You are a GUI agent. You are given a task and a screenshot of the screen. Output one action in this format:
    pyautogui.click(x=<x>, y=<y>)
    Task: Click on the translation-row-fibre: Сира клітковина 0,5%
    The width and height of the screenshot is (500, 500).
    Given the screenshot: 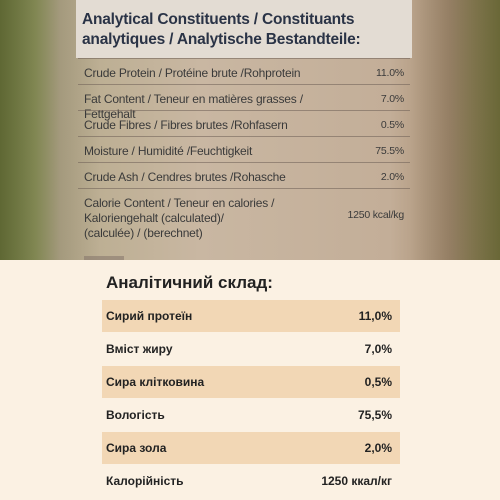 What is the action you would take?
    pyautogui.click(x=251, y=382)
    